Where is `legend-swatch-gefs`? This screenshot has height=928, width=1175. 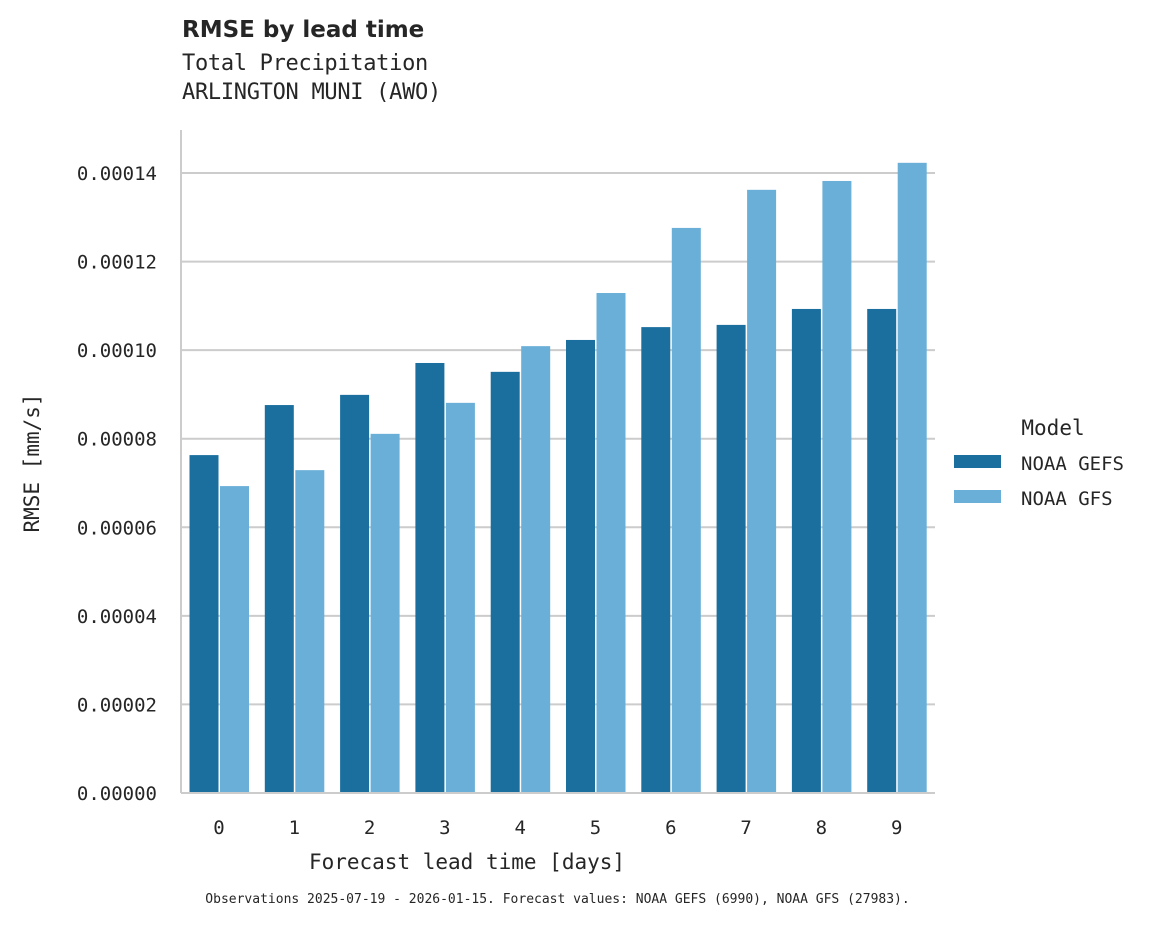 legend-swatch-gefs is located at coordinates (977, 461).